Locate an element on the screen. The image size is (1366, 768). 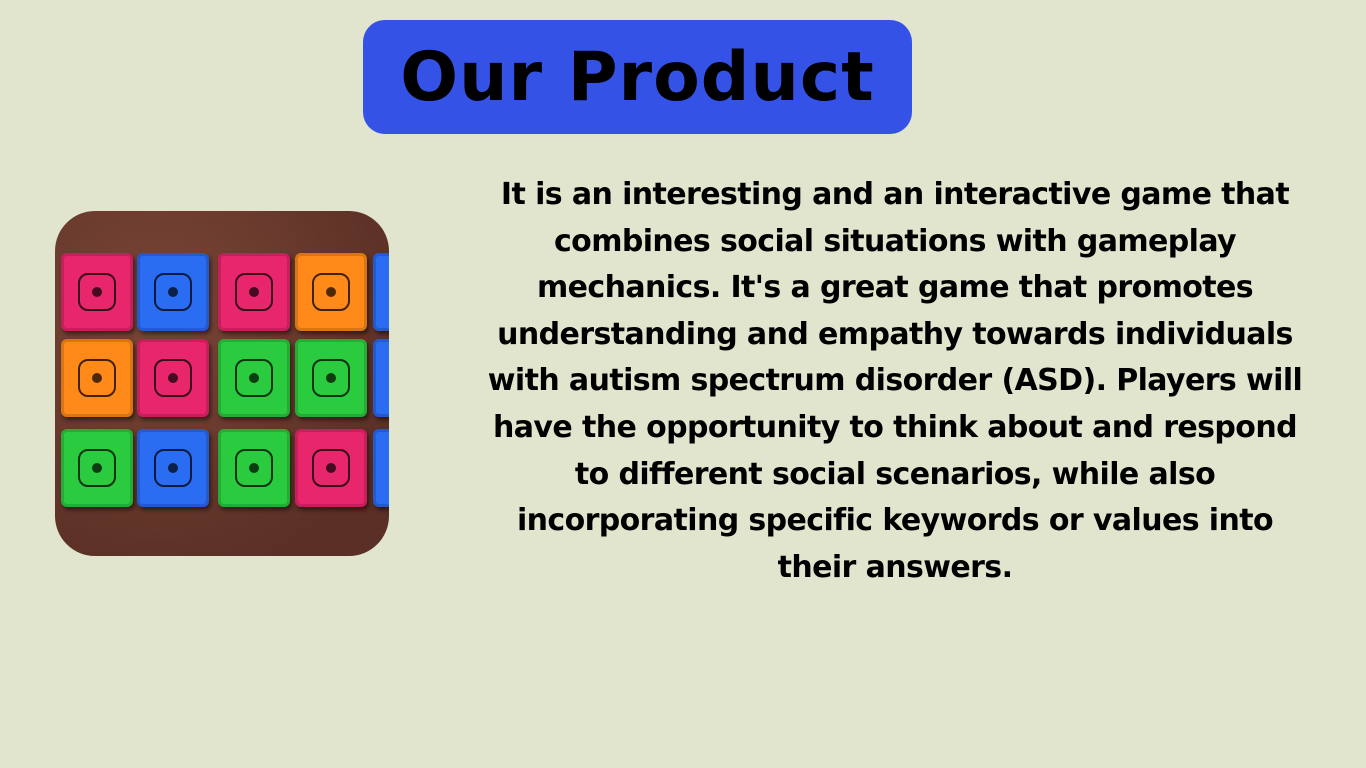
title-banner: Our Product is located at coordinates (637, 77).